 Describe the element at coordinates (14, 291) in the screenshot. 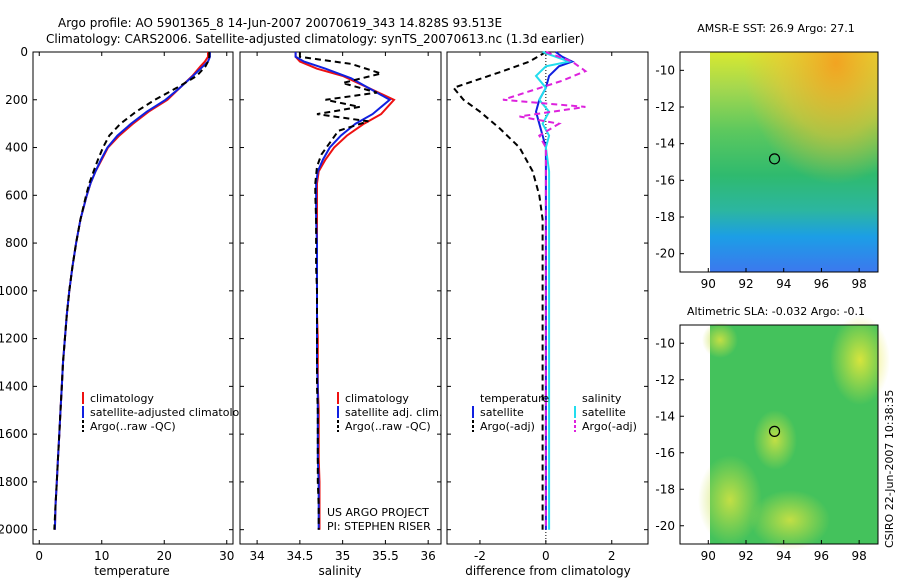

I see `y-tick-label: 1000` at that location.